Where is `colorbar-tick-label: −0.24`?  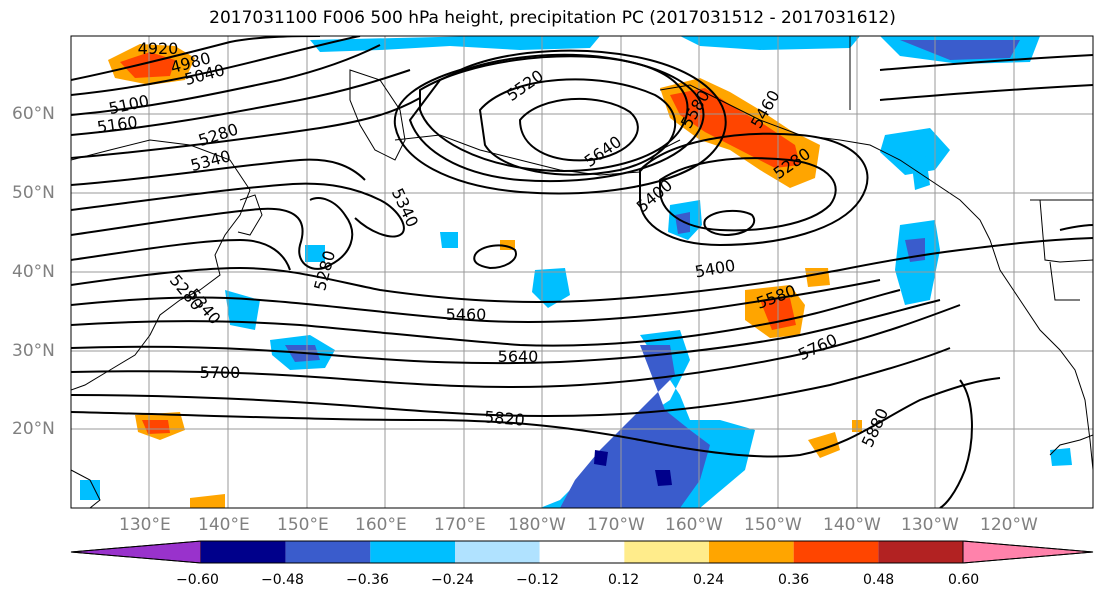
colorbar-tick-label: −0.24 is located at coordinates (452, 580).